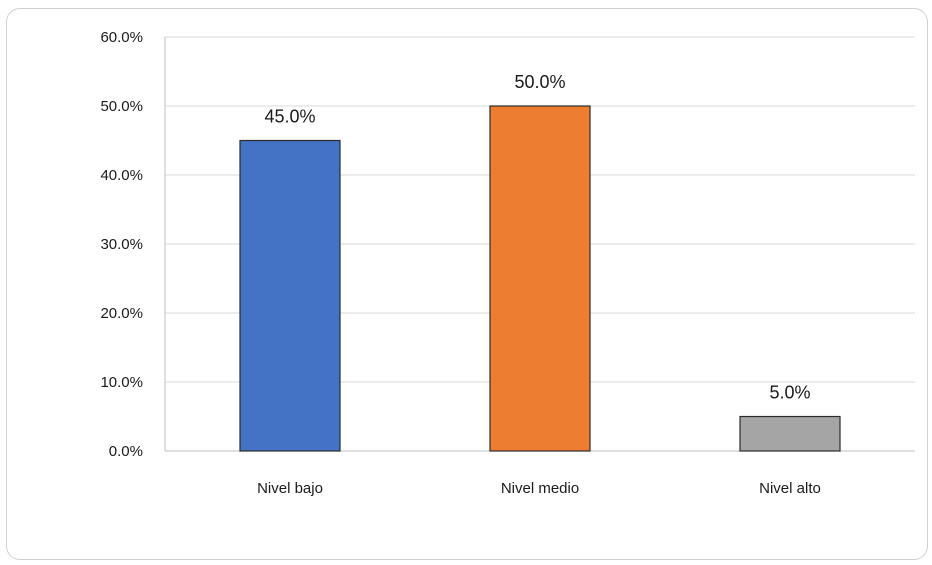 The width and height of the screenshot is (932, 565). Describe the element at coordinates (121, 37) in the screenshot. I see `y-tick-label: 60.0%` at that location.